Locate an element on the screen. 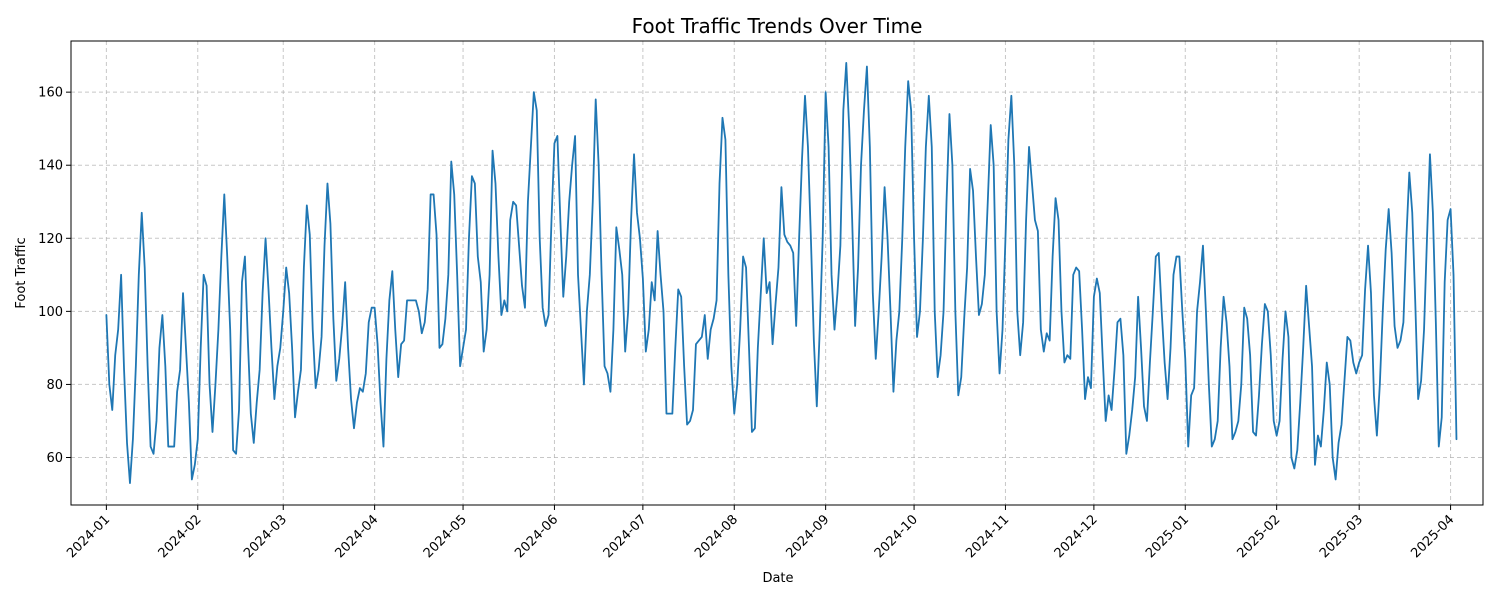 The height and width of the screenshot is (600, 1500). x-tick-label: 2025-04 is located at coordinates (1432, 536).